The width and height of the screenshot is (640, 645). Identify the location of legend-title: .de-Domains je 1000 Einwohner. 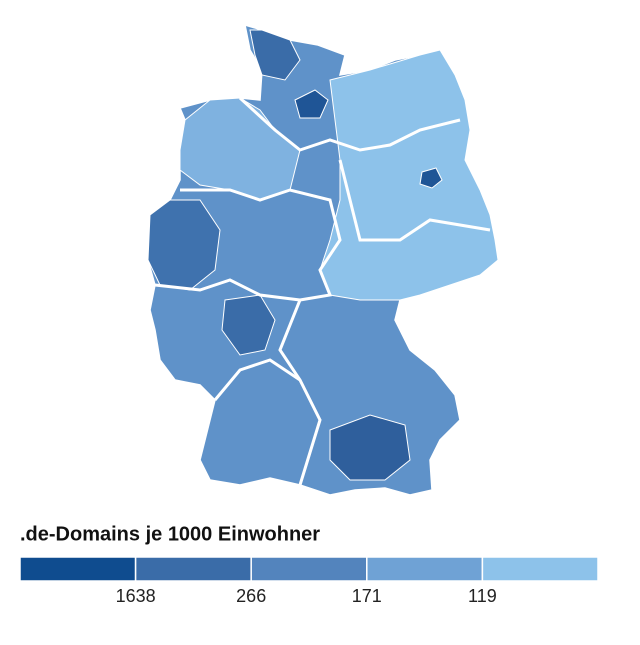
(170, 534).